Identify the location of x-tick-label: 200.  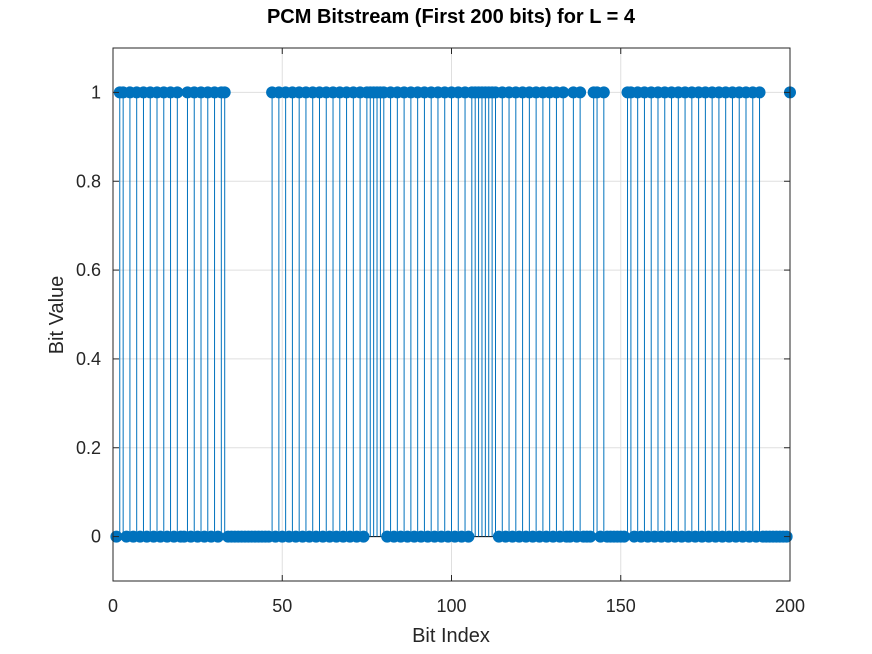
(790, 606).